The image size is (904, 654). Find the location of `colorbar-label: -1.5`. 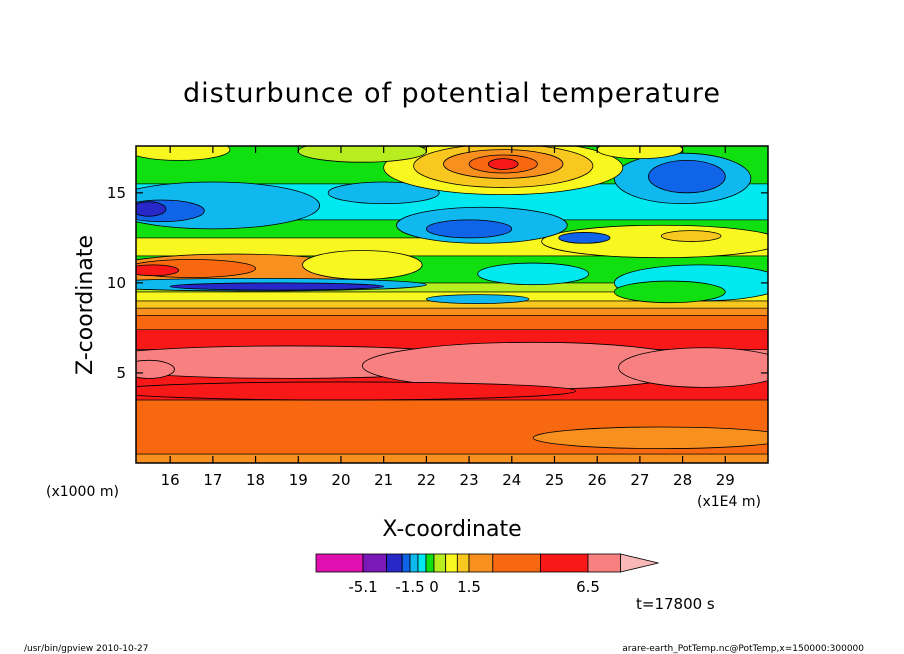

colorbar-label: -1.5 is located at coordinates (409, 587).